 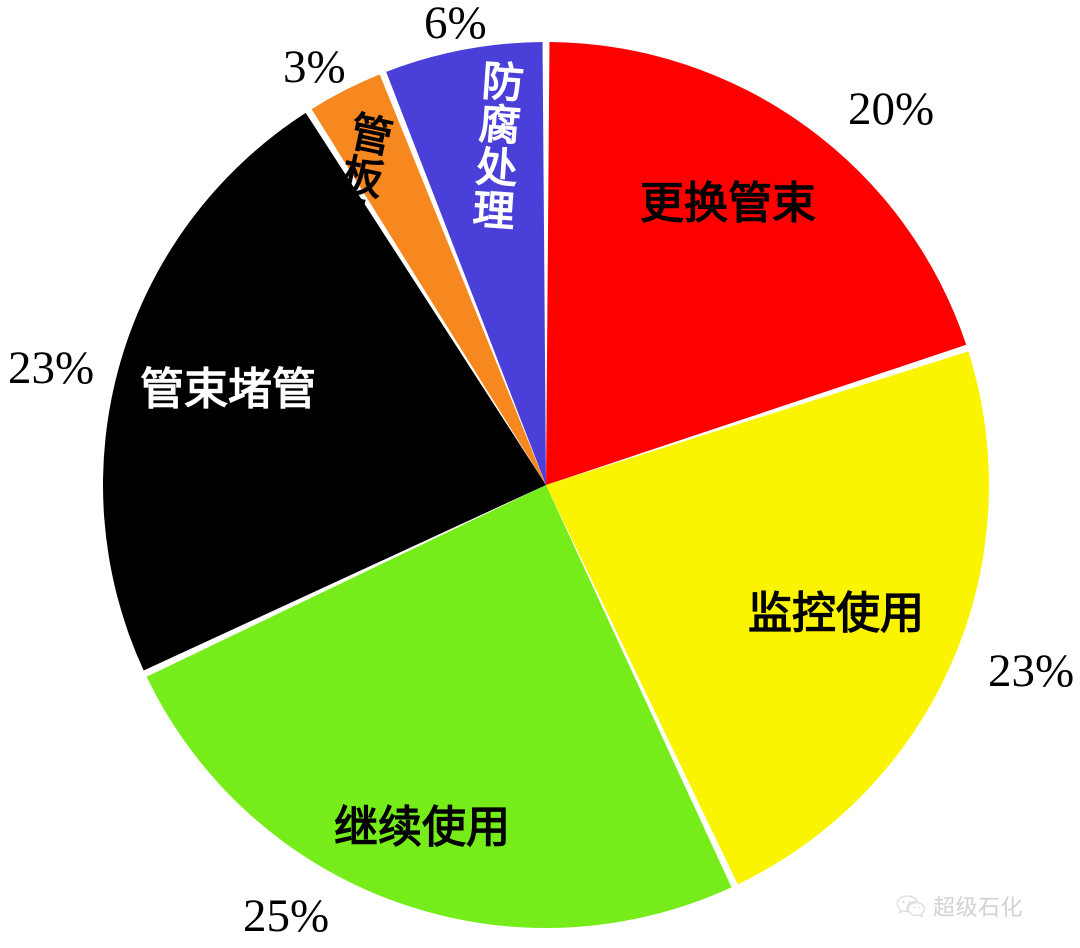 I want to click on slice-value-monitor-use: 23%, so click(x=1031, y=671).